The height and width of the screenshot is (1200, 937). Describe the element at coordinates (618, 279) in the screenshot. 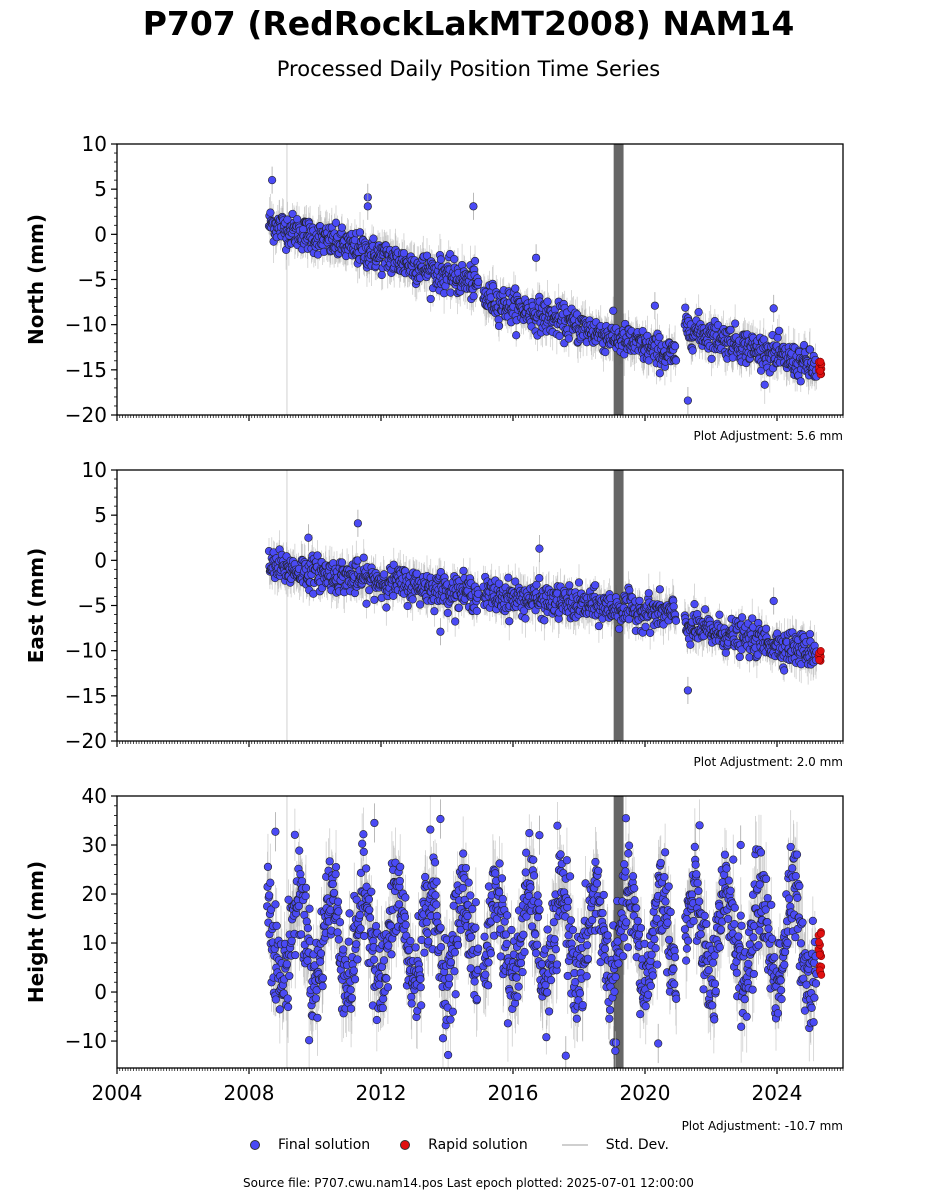

I see `std-dev-gap-band` at that location.